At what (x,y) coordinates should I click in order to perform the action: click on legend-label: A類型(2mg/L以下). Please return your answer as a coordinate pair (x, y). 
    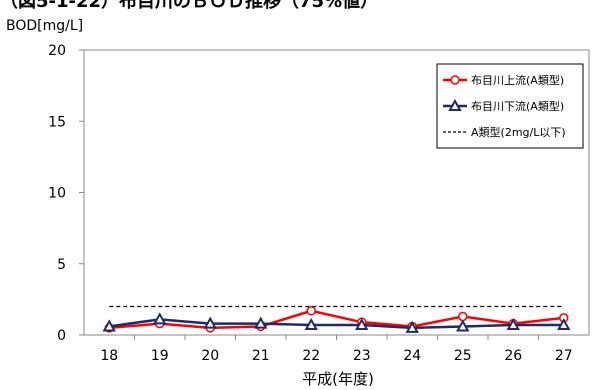
    Looking at the image, I should click on (518, 132).